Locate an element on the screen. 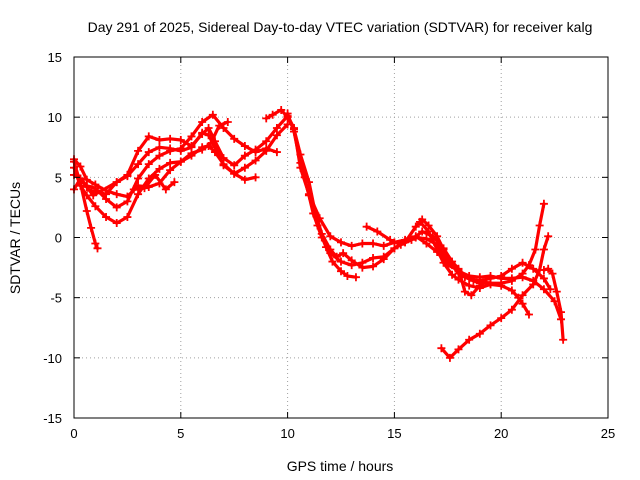  x-tick-label: 15 is located at coordinates (394, 433).